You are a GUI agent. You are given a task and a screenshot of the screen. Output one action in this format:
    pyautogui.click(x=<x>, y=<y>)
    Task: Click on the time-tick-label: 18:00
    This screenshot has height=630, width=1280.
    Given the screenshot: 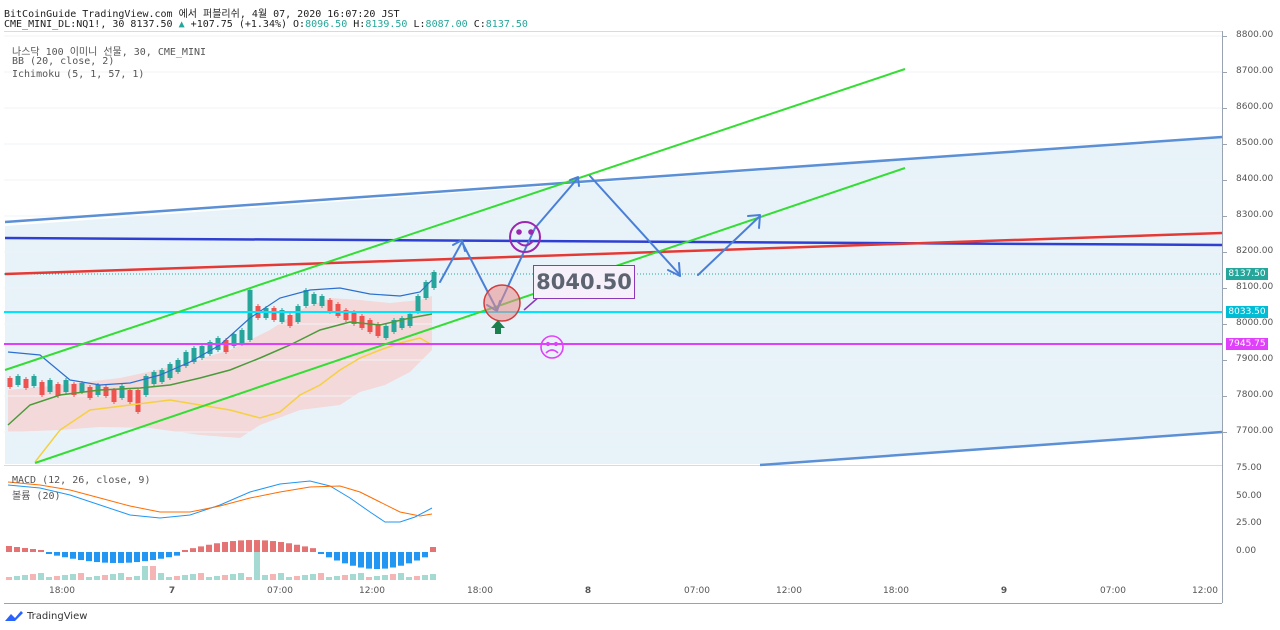 What is the action you would take?
    pyautogui.click(x=896, y=591)
    